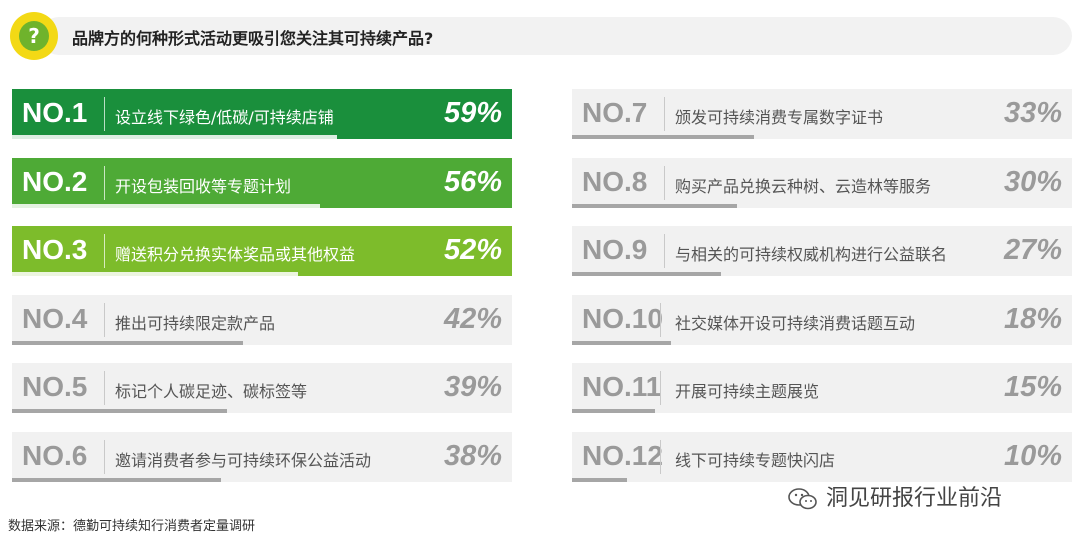 Image resolution: width=1080 pixels, height=541 pixels. What do you see at coordinates (472, 387) in the screenshot?
I see `rank-value: 39%` at bounding box center [472, 387].